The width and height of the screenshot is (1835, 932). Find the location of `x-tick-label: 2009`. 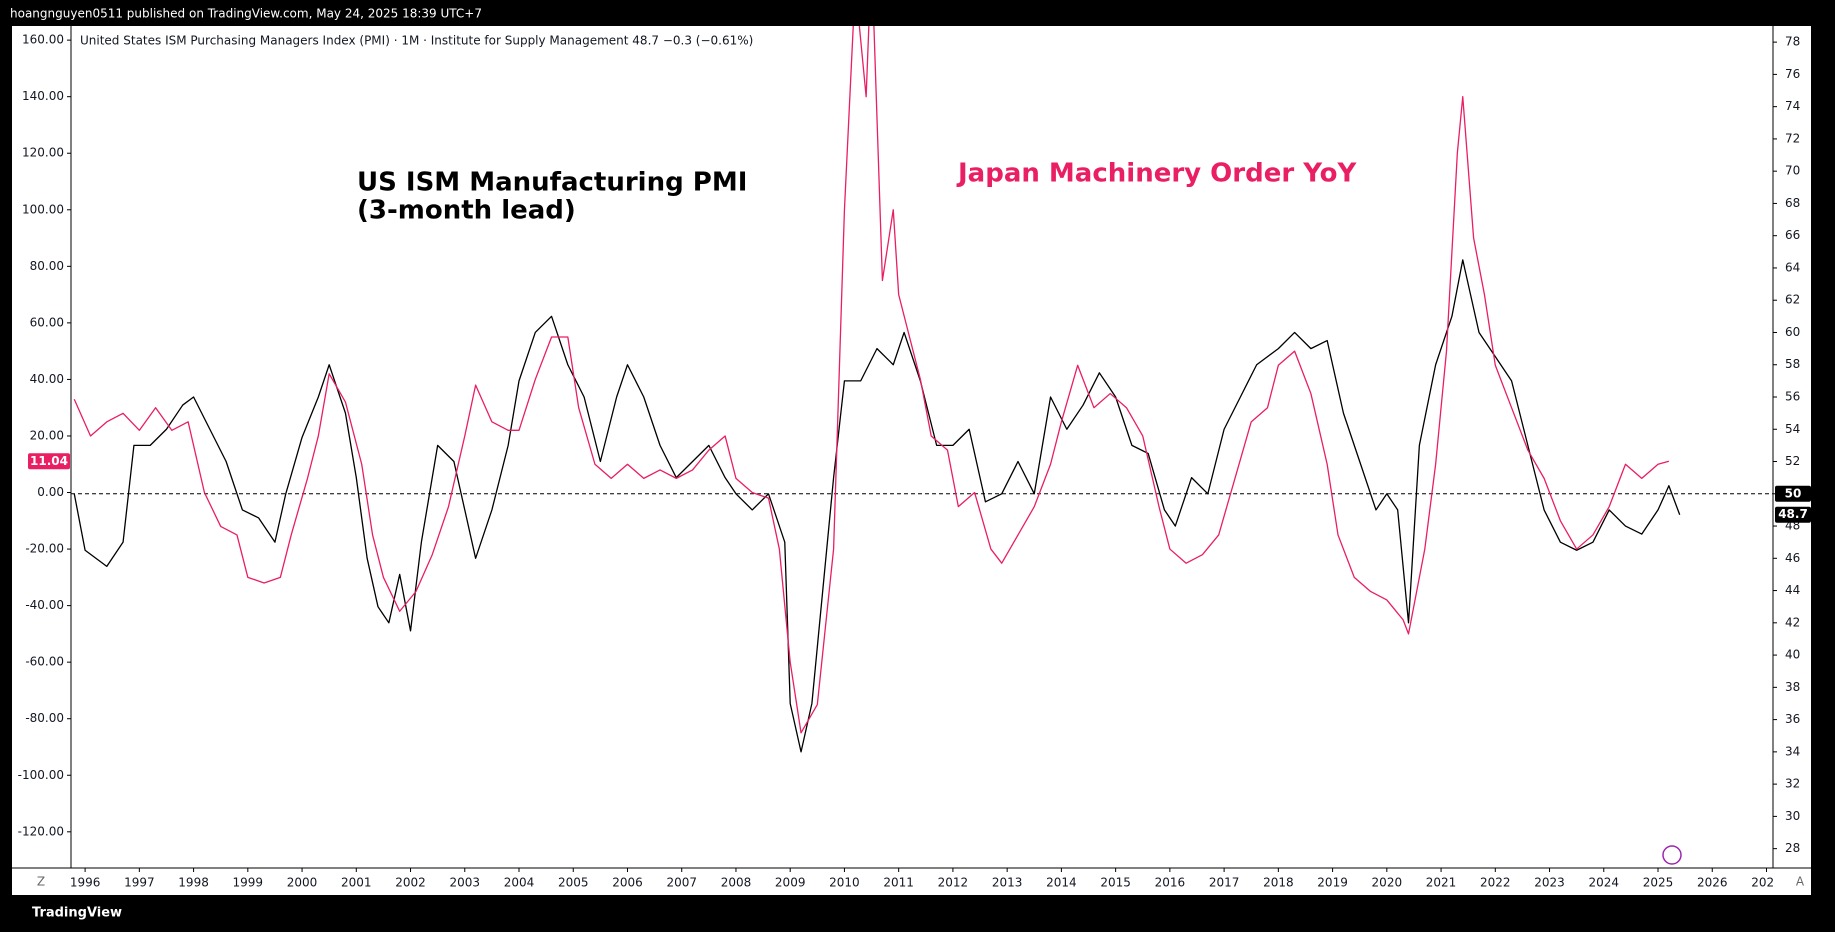

x-tick-label: 2009 is located at coordinates (790, 883).